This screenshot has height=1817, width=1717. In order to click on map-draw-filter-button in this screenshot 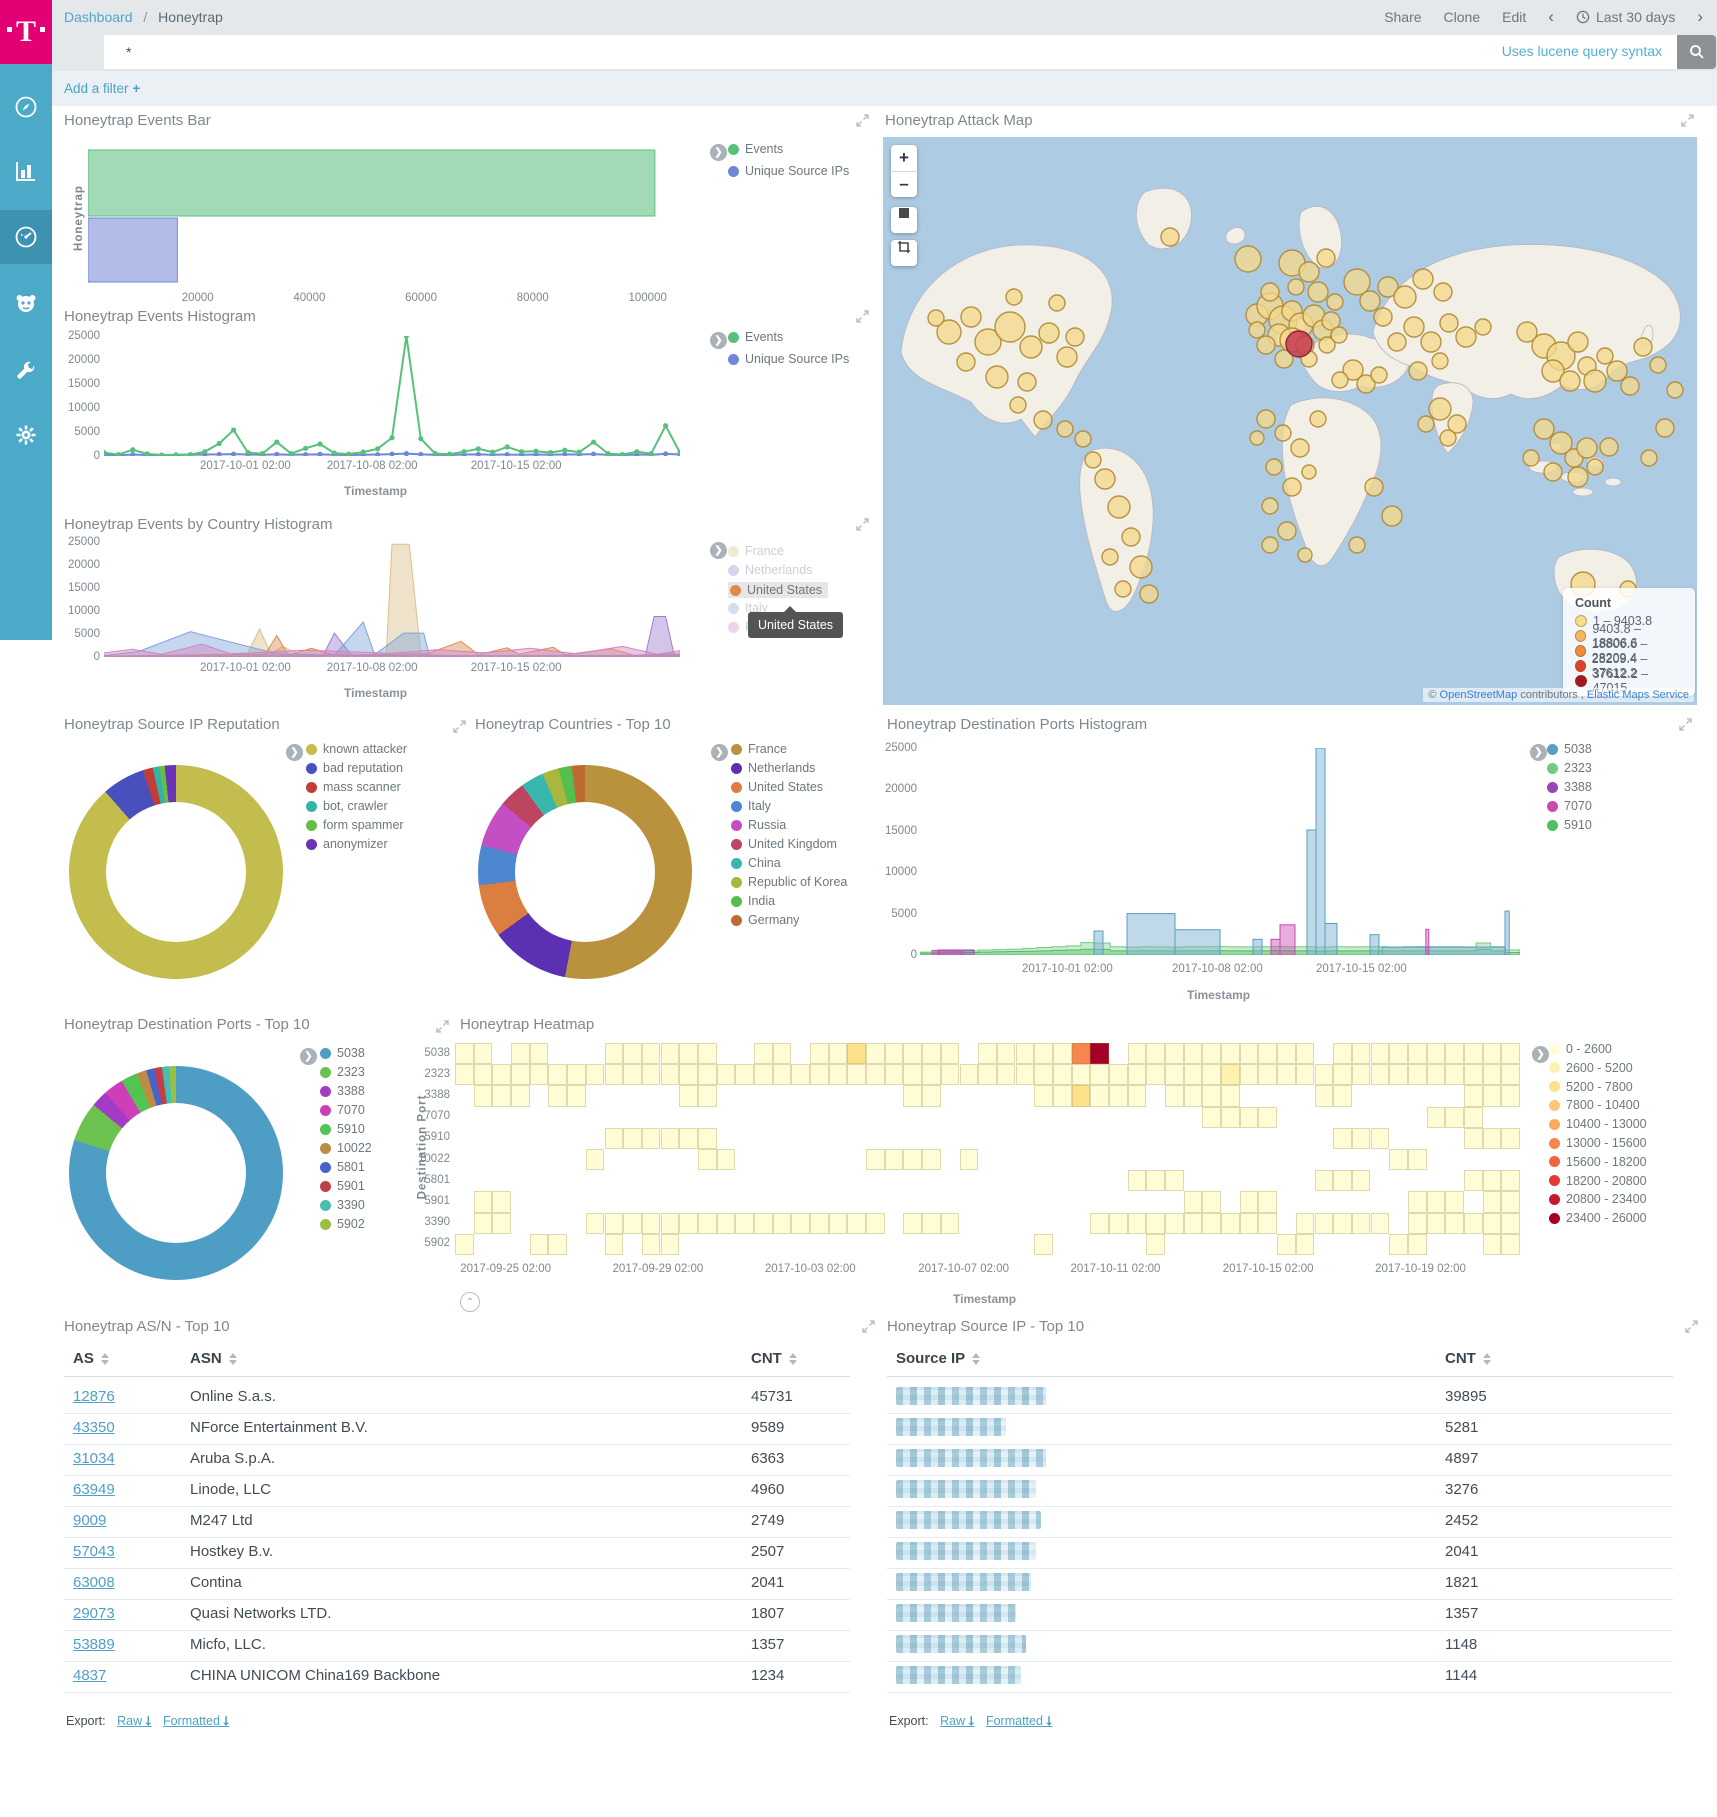, I will do `click(904, 253)`.